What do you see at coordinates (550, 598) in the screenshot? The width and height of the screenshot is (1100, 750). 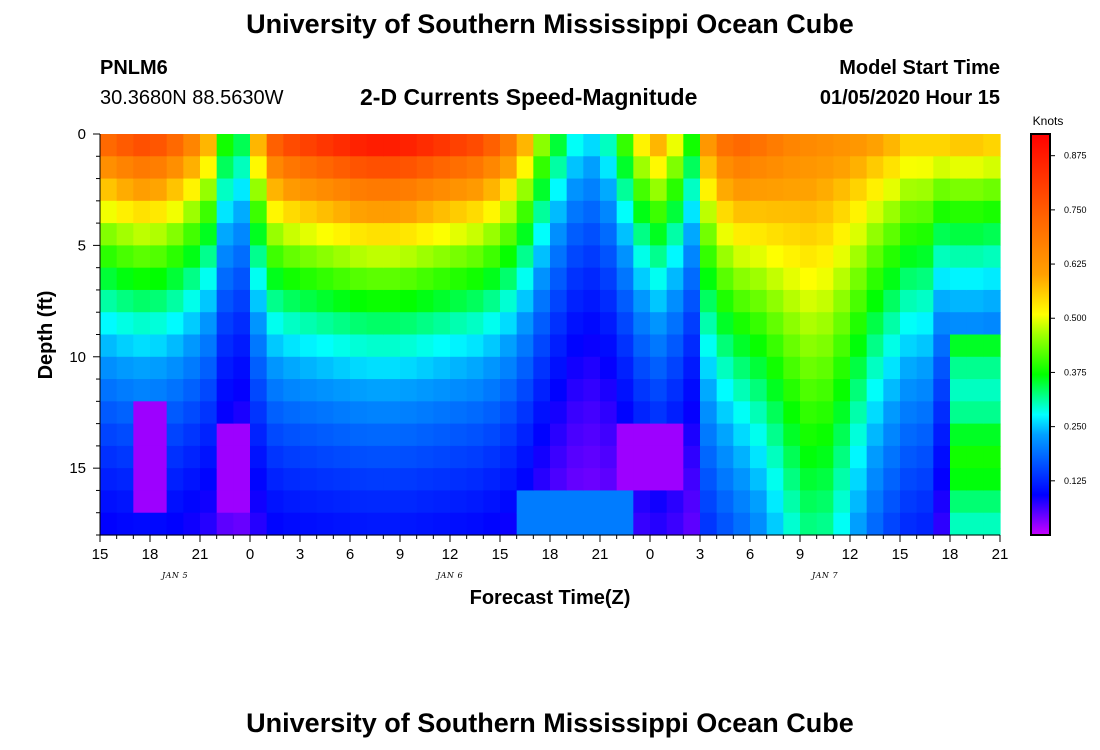 I see `x-axis-label: Forecast Time(Z)` at bounding box center [550, 598].